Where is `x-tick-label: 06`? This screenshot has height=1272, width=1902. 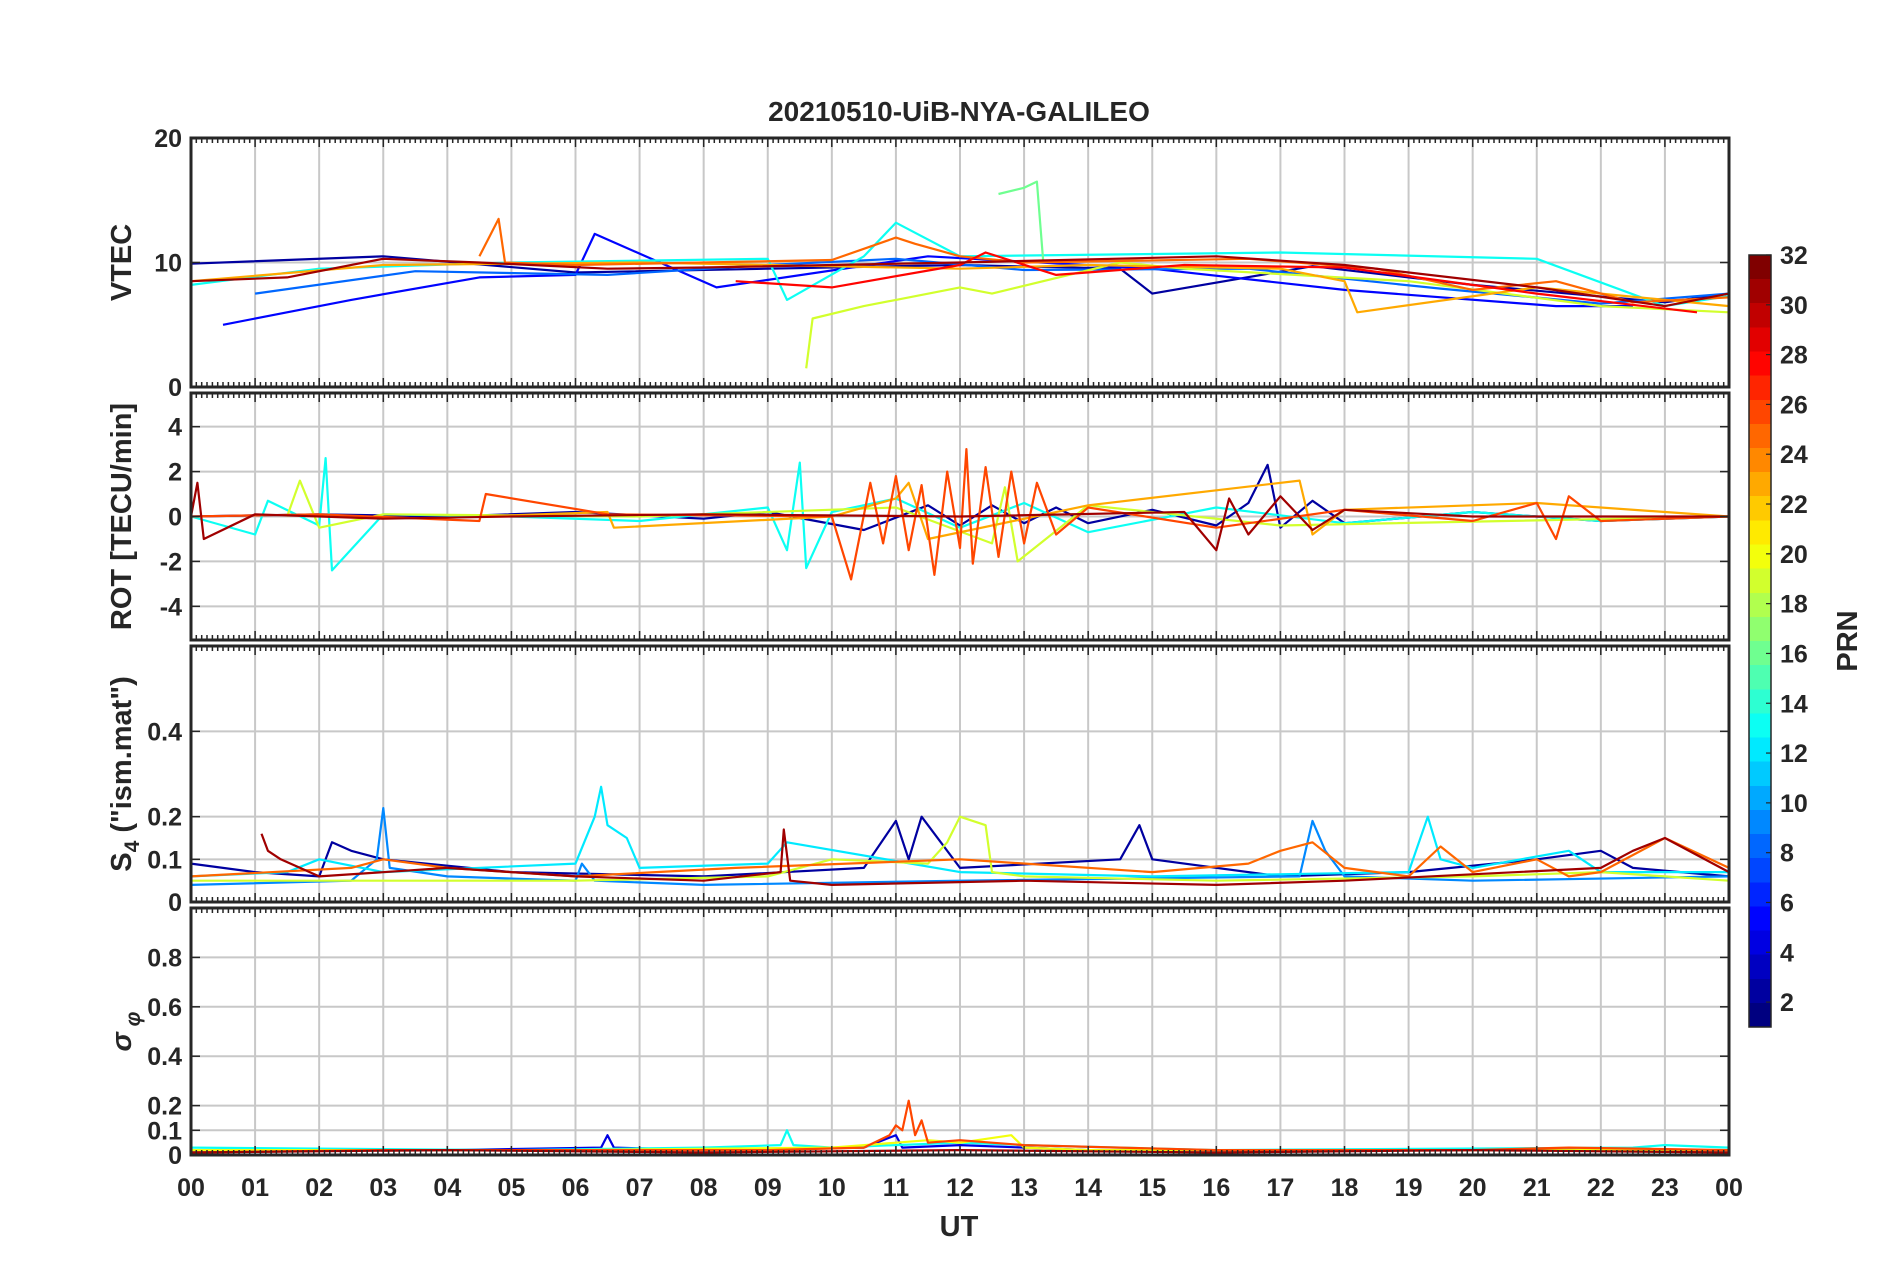 x-tick-label: 06 is located at coordinates (576, 1188).